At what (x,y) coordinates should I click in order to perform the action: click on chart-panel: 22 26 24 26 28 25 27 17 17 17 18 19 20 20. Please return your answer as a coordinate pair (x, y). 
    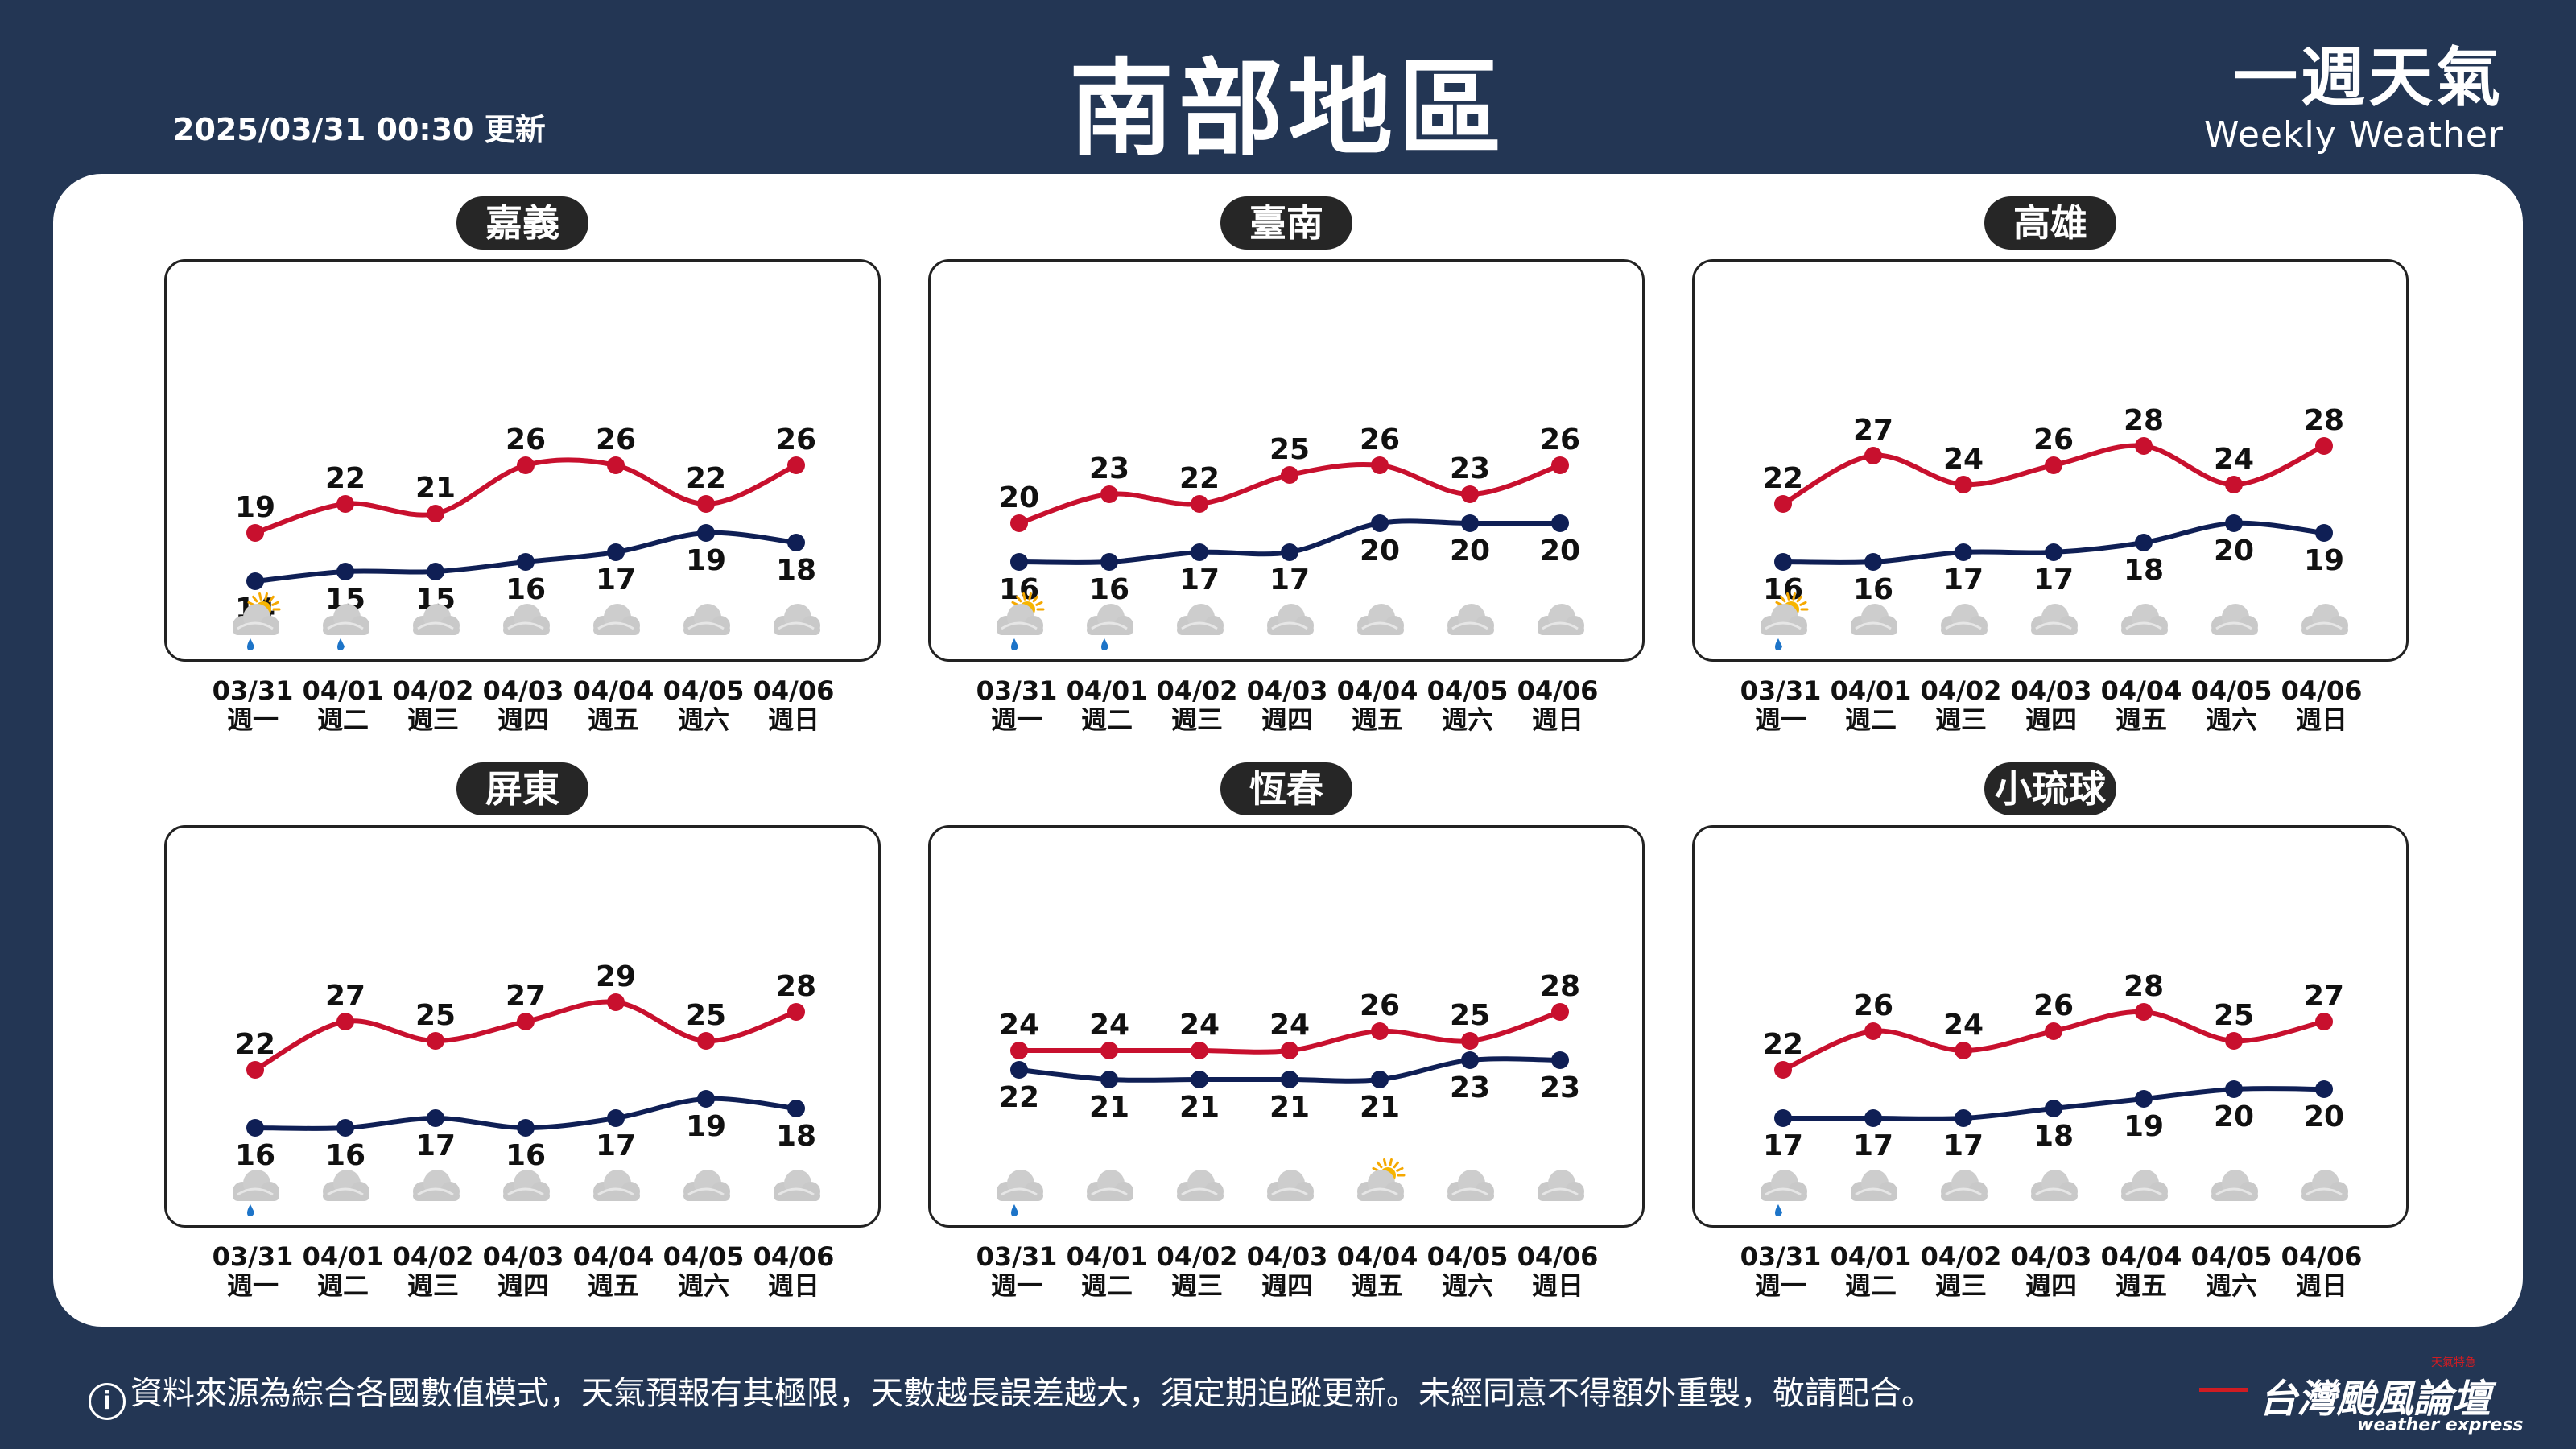
    Looking at the image, I should click on (2050, 1026).